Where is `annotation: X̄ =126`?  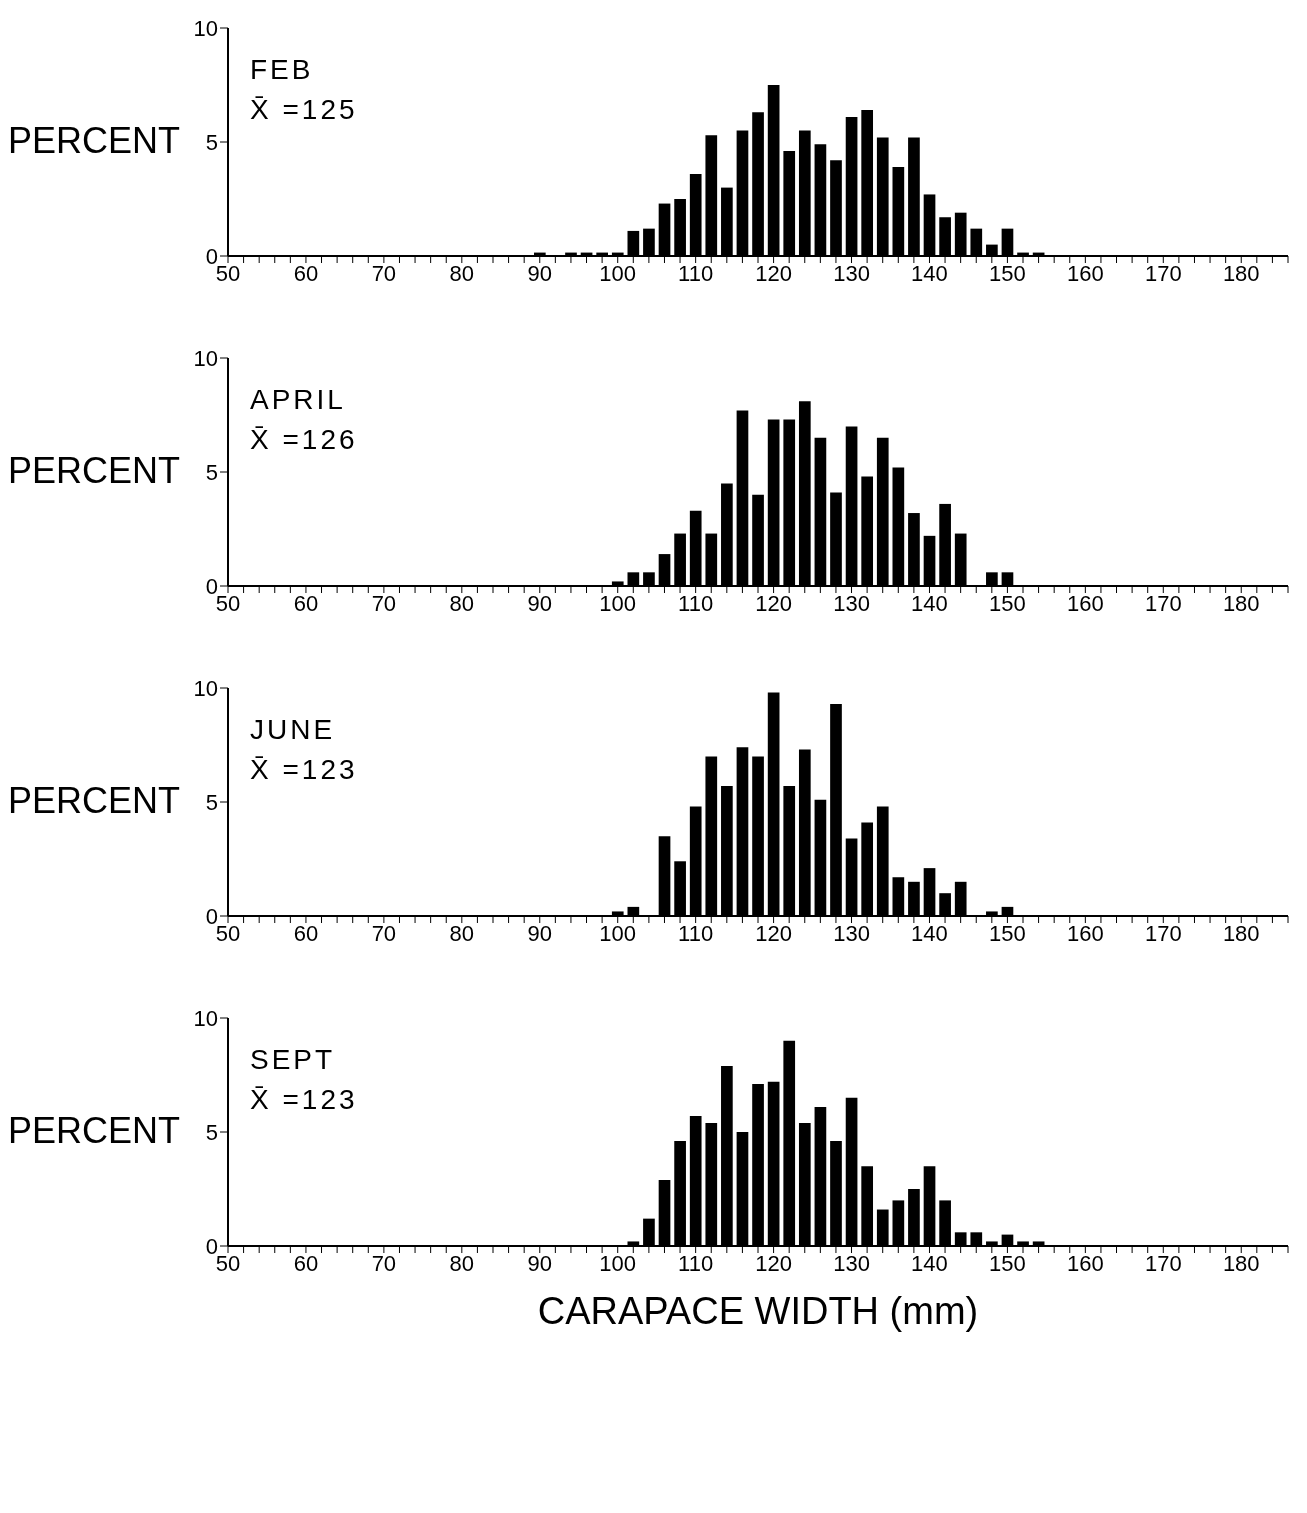
annotation: X̄ =126 is located at coordinates (304, 440).